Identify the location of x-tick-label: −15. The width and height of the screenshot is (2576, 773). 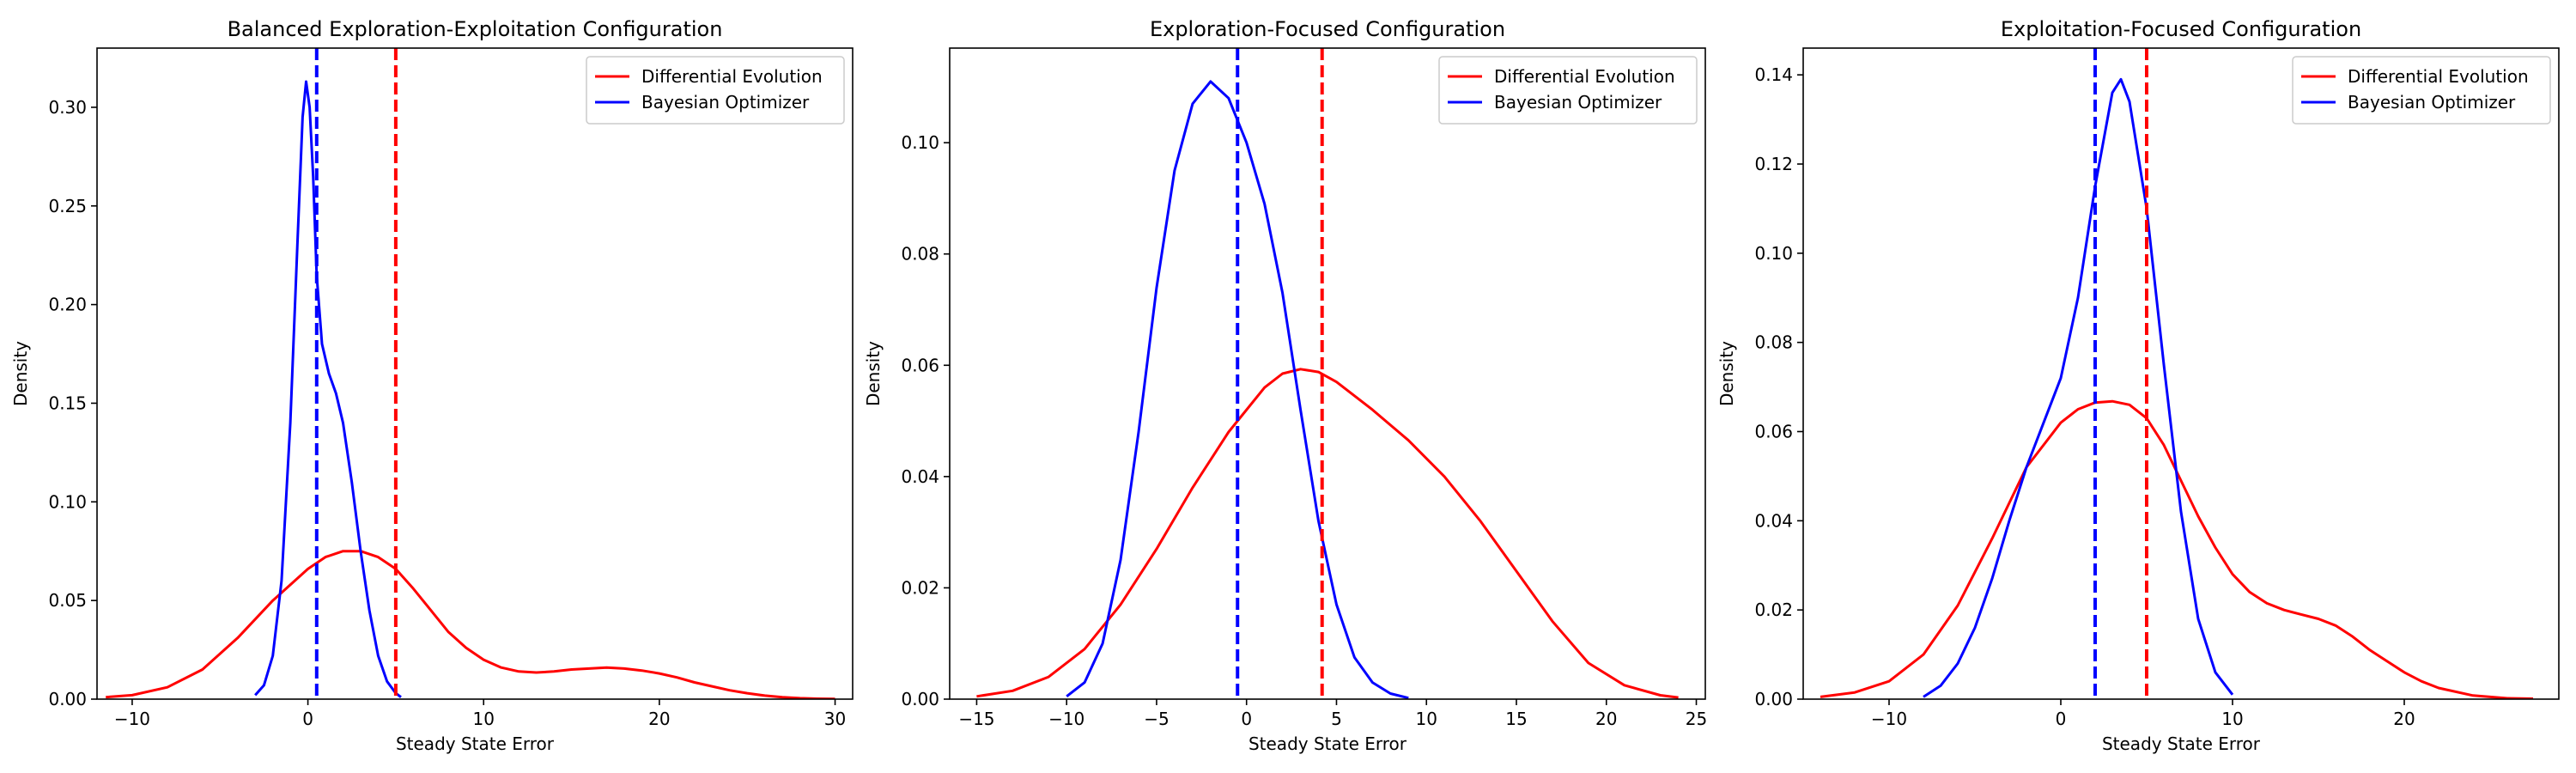
(976, 719).